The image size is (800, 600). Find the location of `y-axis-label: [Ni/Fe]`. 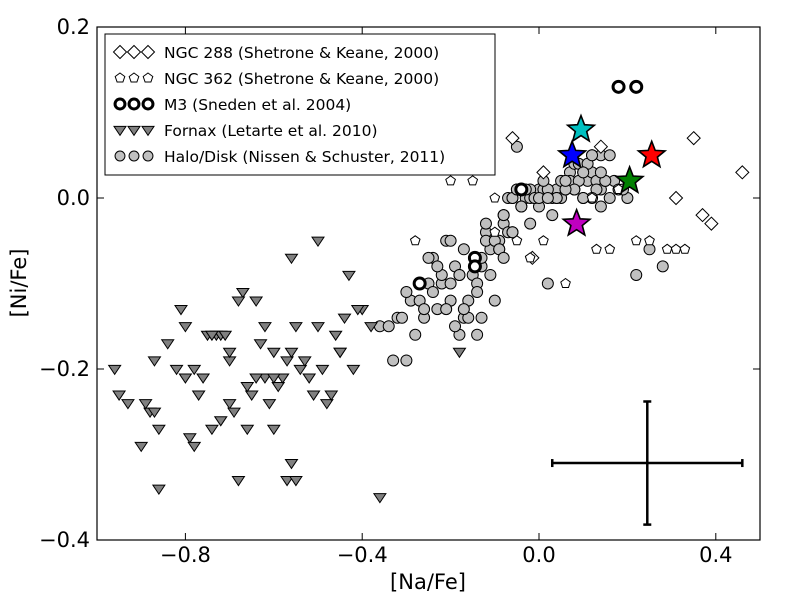

y-axis-label: [Ni/Fe] is located at coordinates (19, 283).